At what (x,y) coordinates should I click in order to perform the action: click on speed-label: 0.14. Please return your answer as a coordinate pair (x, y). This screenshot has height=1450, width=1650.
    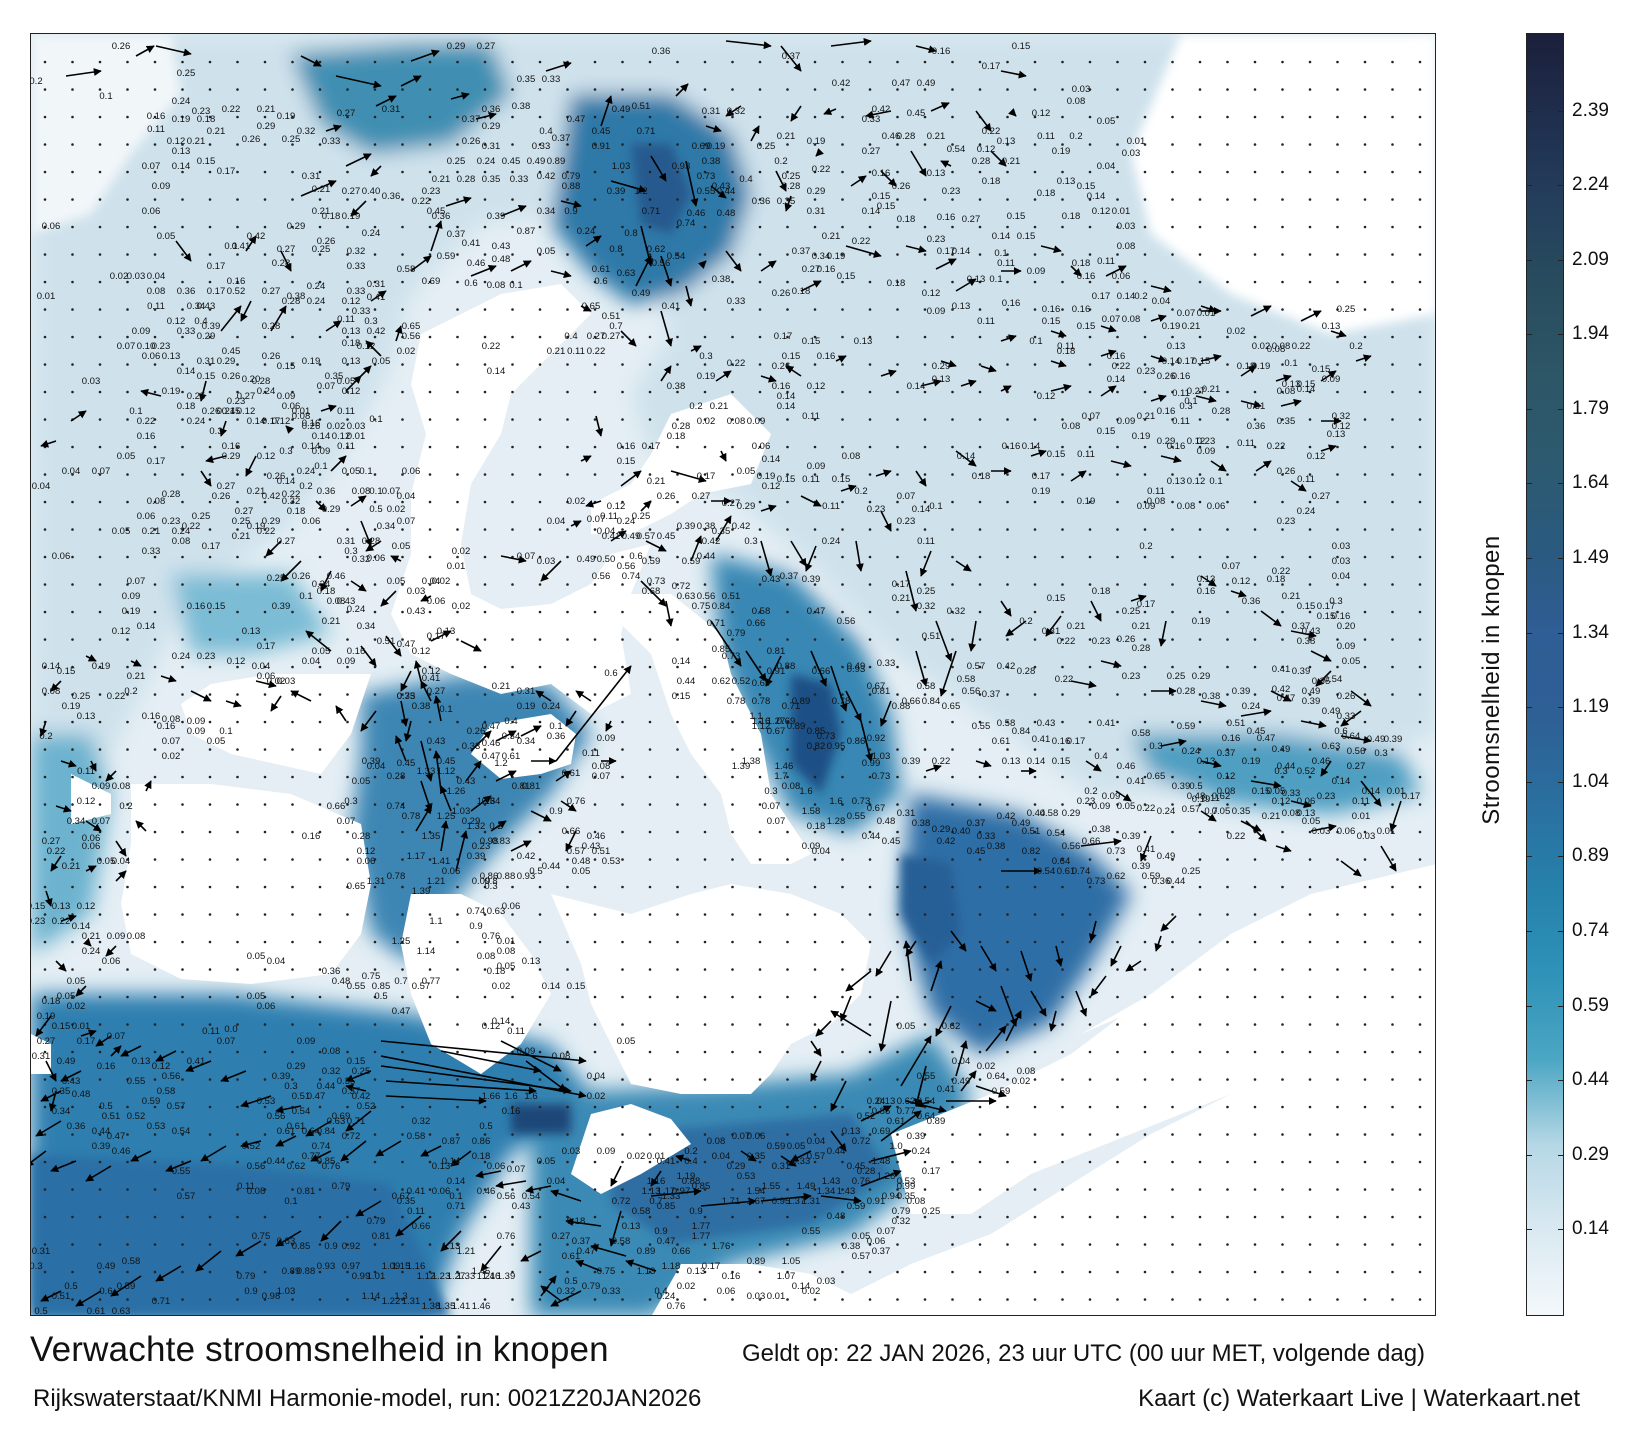
    Looking at the image, I should click on (1096, 196).